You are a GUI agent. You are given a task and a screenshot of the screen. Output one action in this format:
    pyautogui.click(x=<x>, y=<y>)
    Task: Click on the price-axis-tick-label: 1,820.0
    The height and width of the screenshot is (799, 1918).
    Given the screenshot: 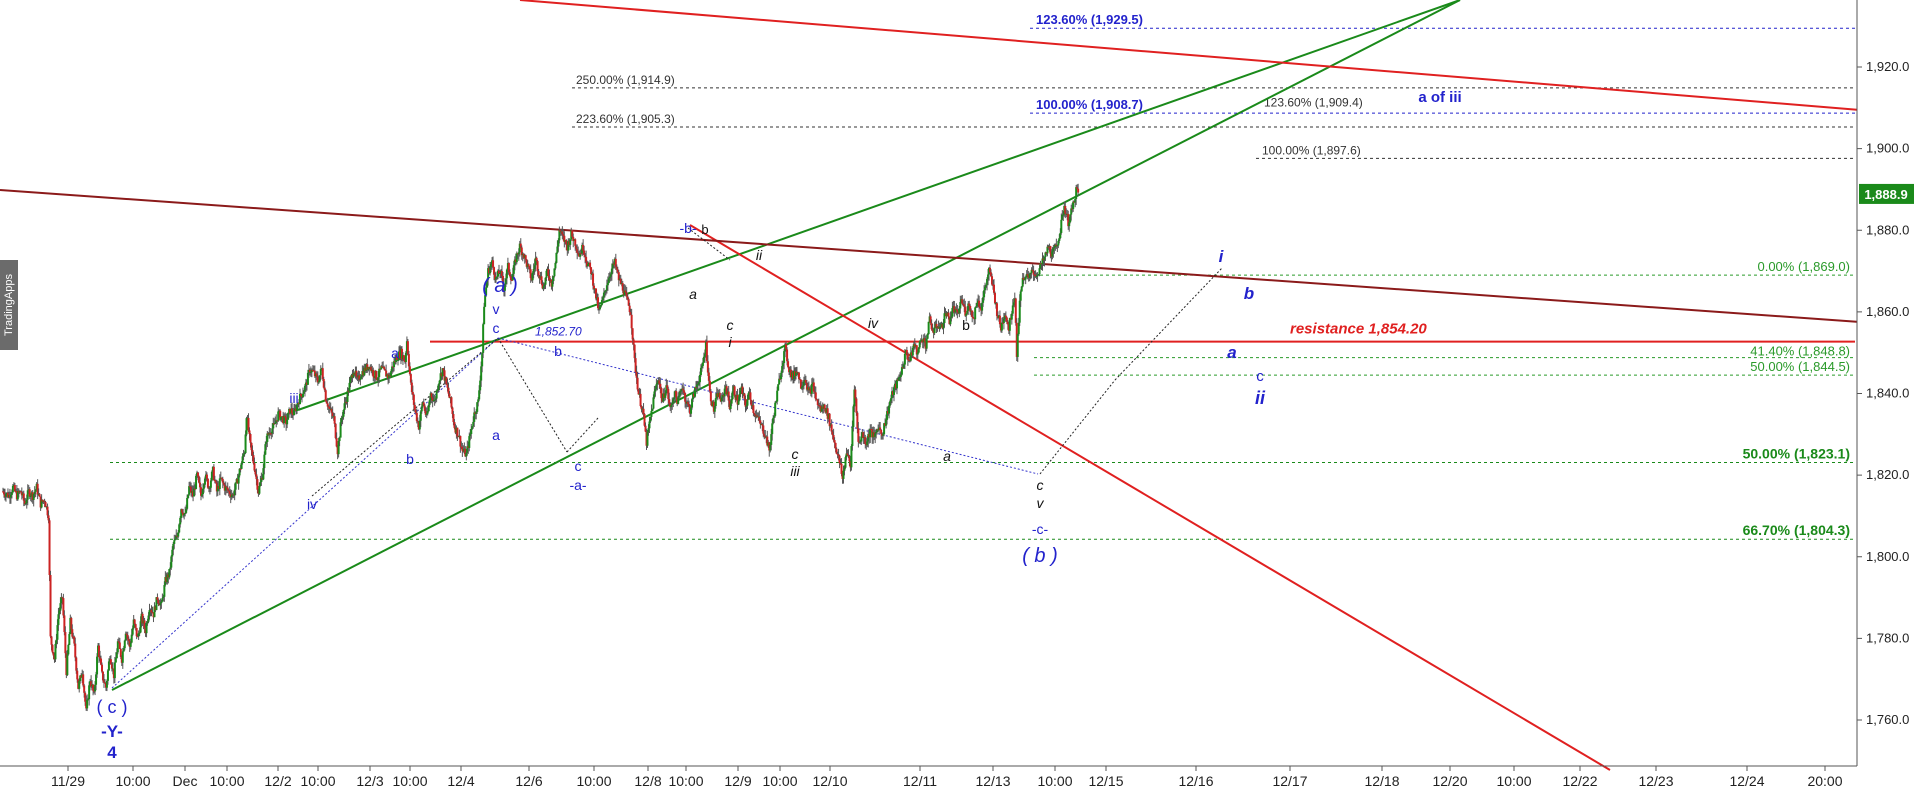 What is the action you would take?
    pyautogui.click(x=1887, y=474)
    